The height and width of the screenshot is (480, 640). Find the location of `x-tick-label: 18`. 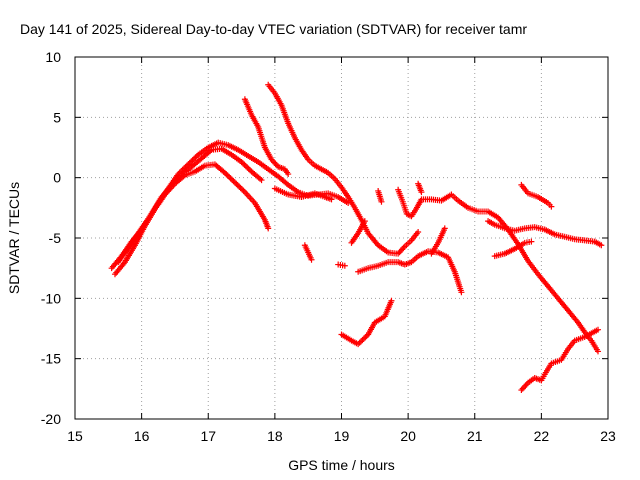

x-tick-label: 18 is located at coordinates (275, 436).